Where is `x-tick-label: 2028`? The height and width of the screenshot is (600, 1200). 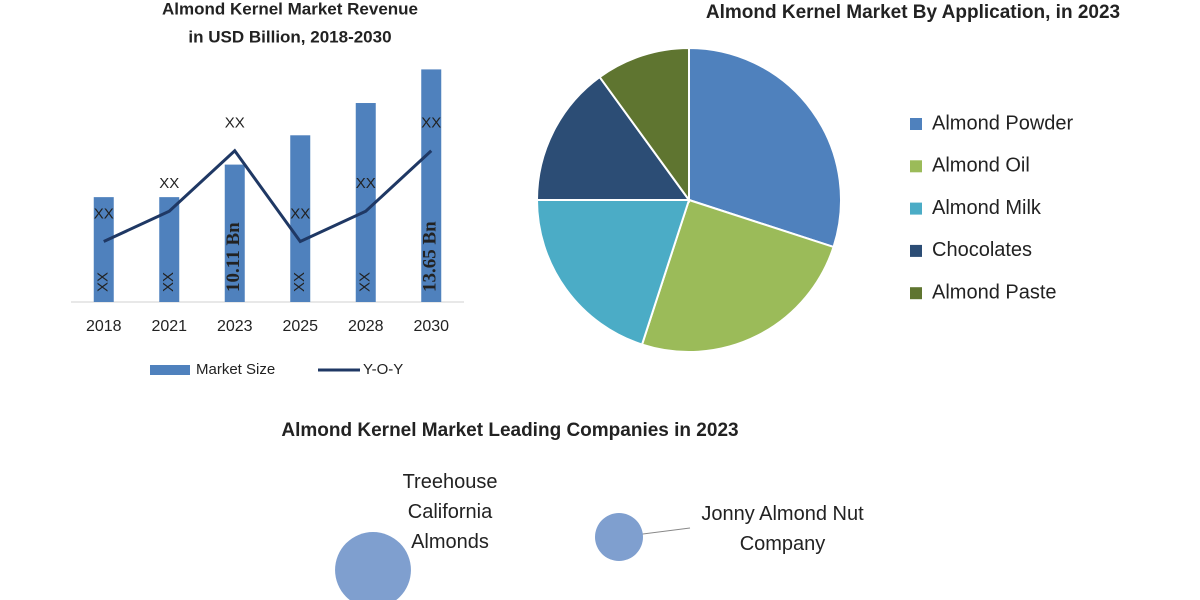 x-tick-label: 2028 is located at coordinates (366, 326).